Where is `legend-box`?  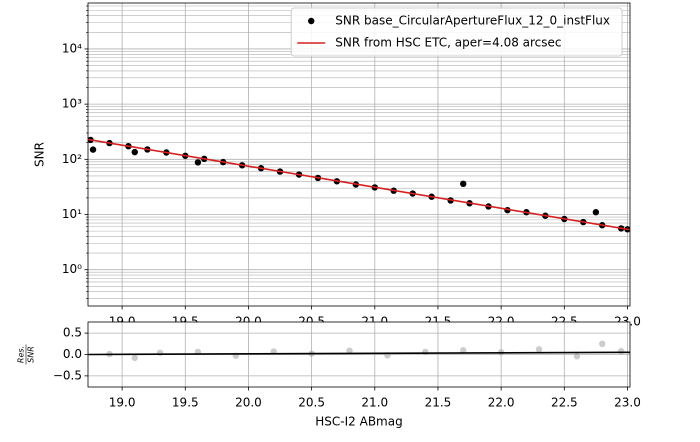
legend-box is located at coordinates (456, 32).